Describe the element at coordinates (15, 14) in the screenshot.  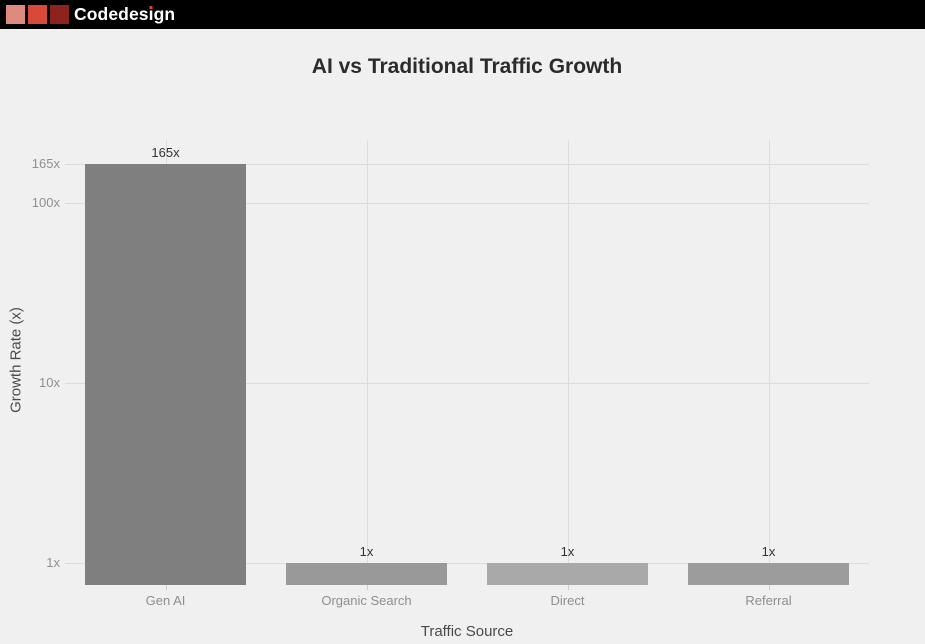
I see `logo-square-light-icon` at that location.